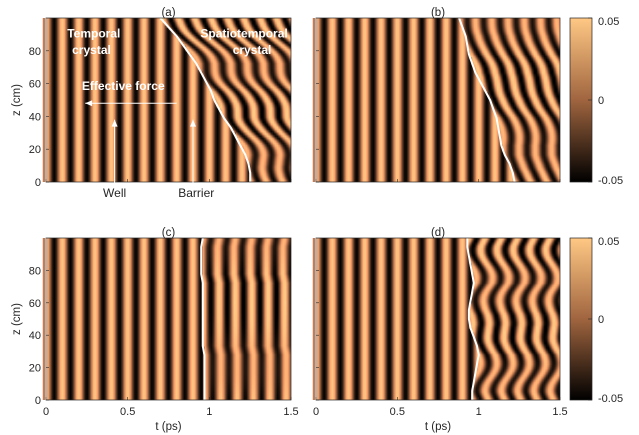 This screenshot has height=435, width=639. Describe the element at coordinates (93, 34) in the screenshot. I see `annotation-temporal: Temporal` at that location.